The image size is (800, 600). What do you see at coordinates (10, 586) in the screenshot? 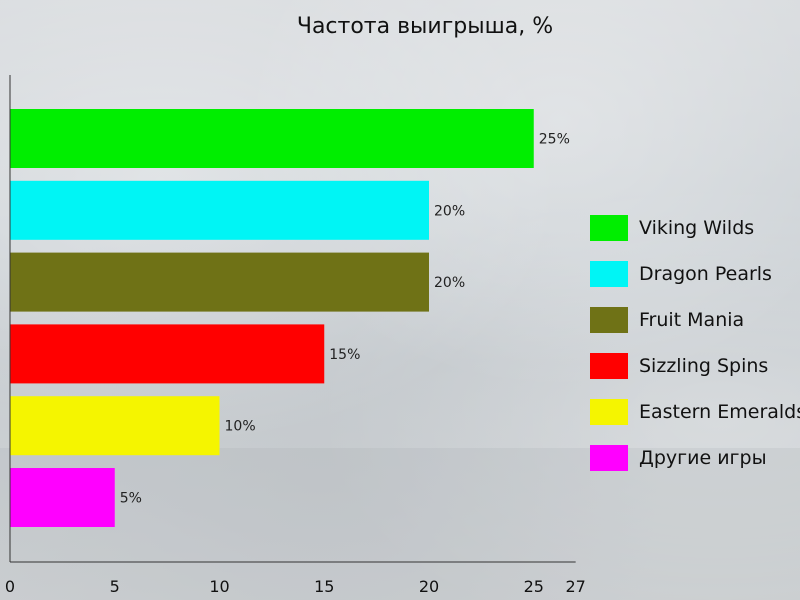
I see `x-tick-label-0: 0` at bounding box center [10, 586].